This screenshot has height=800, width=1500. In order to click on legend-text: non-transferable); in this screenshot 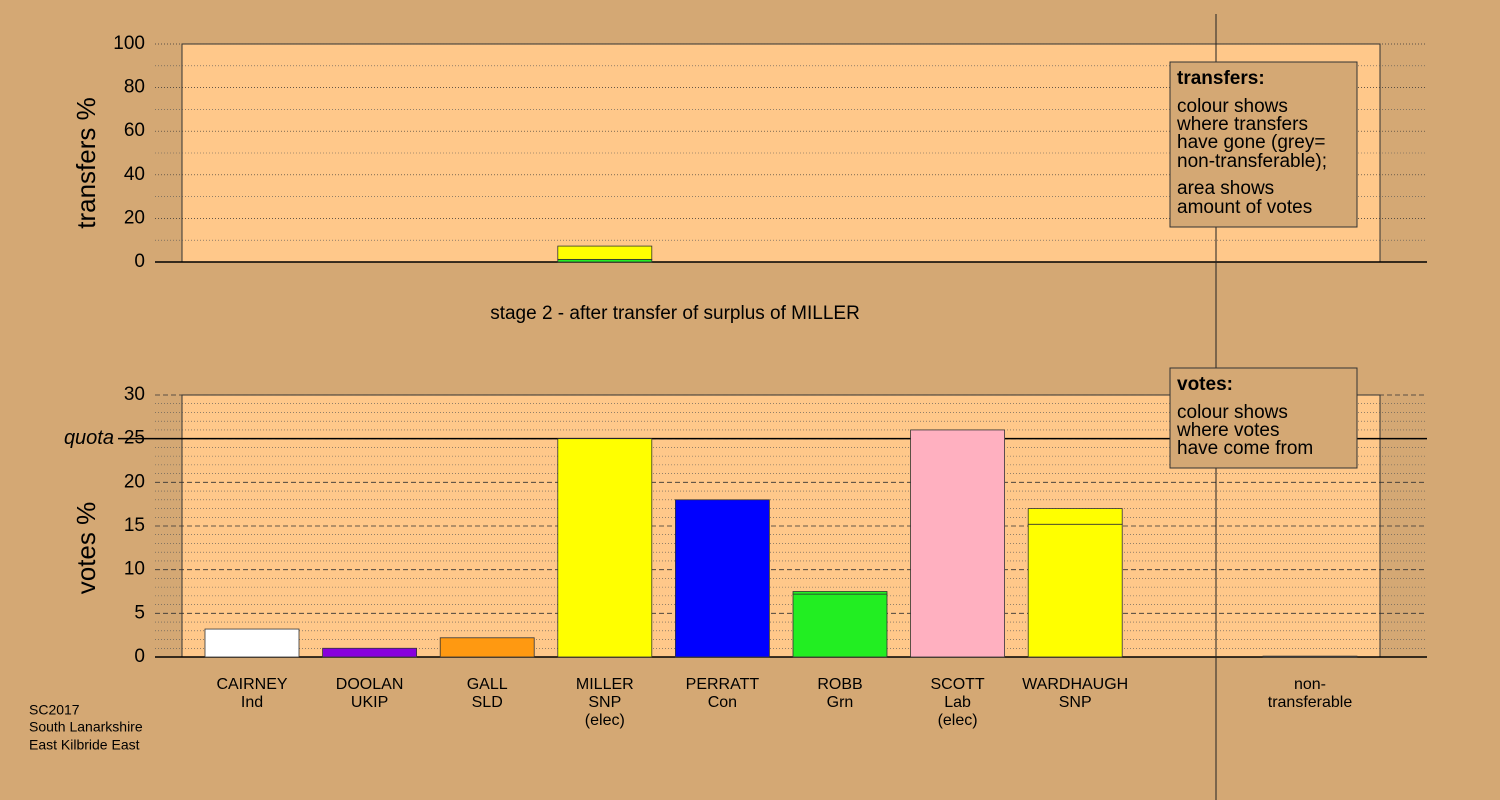, I will do `click(1252, 161)`.